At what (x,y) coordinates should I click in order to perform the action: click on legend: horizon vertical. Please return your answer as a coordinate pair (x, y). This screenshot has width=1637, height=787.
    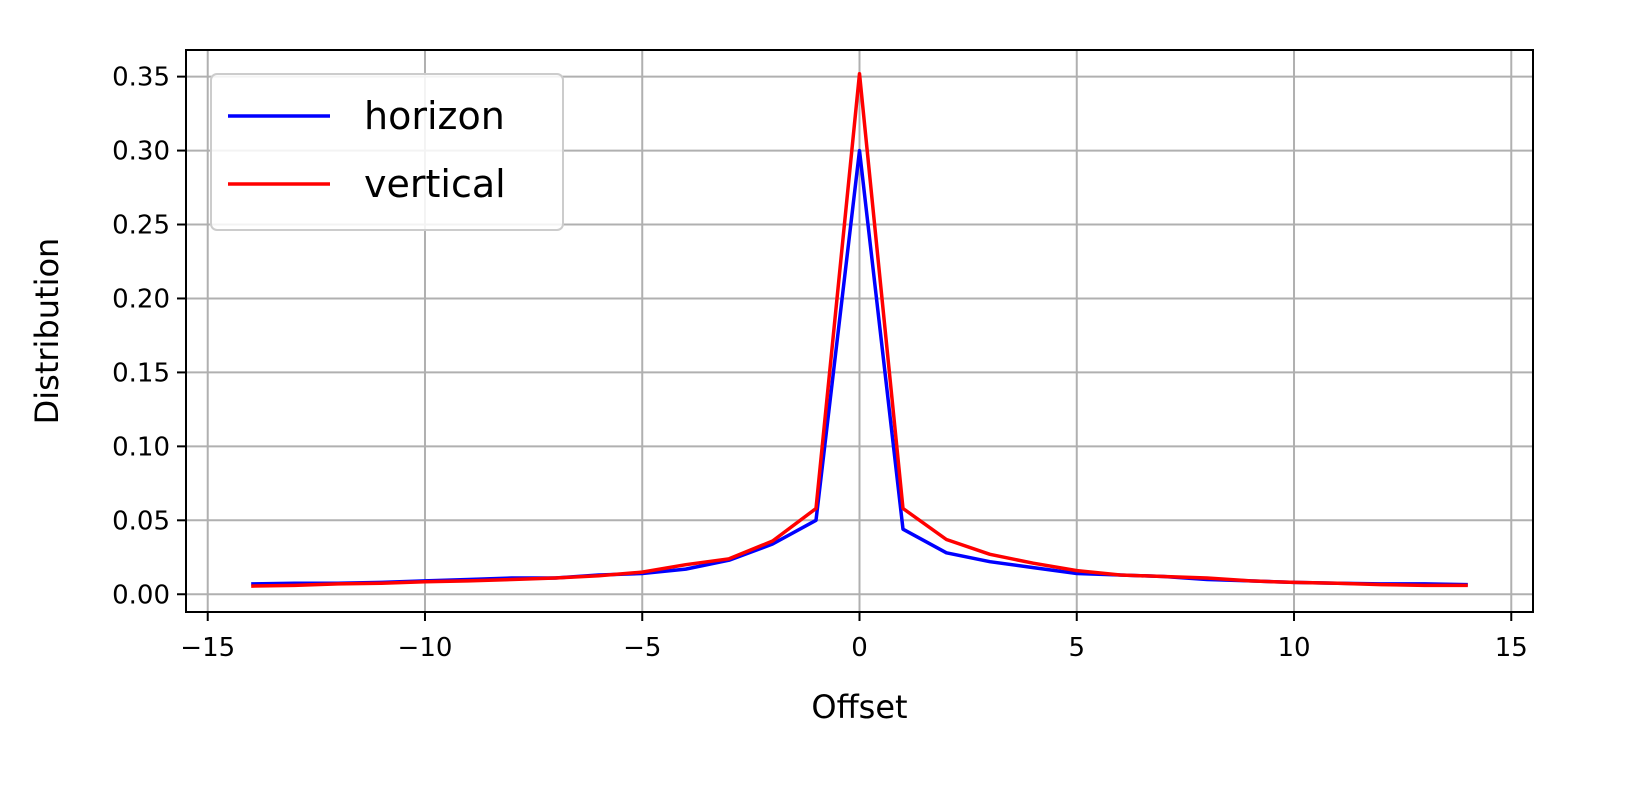
    Looking at the image, I should click on (387, 152).